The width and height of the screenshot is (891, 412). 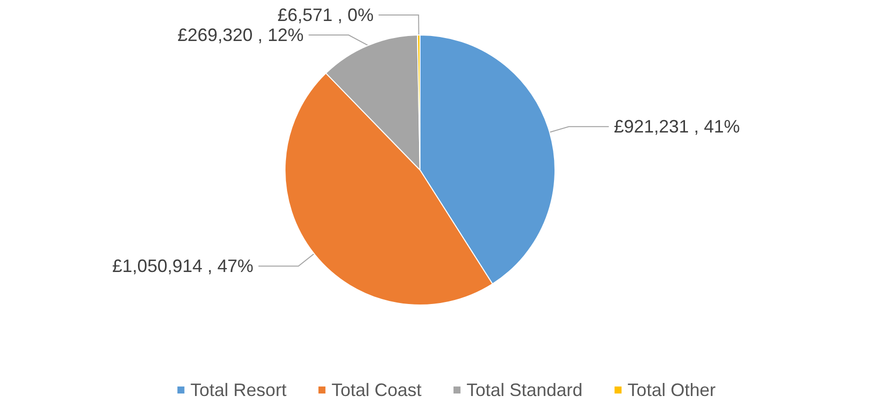 What do you see at coordinates (672, 390) in the screenshot?
I see `legend-label: Total Other` at bounding box center [672, 390].